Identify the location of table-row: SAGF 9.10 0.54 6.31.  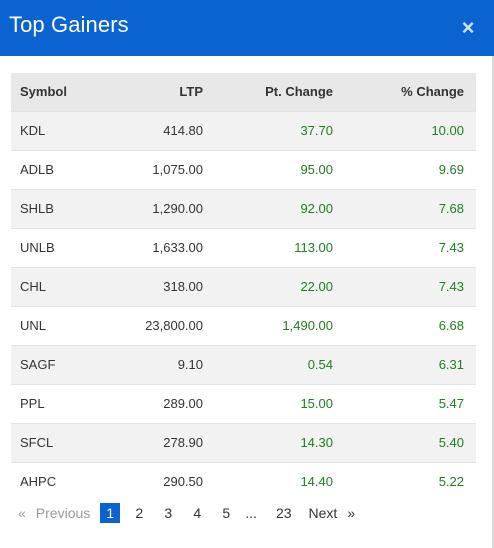
(243, 364).